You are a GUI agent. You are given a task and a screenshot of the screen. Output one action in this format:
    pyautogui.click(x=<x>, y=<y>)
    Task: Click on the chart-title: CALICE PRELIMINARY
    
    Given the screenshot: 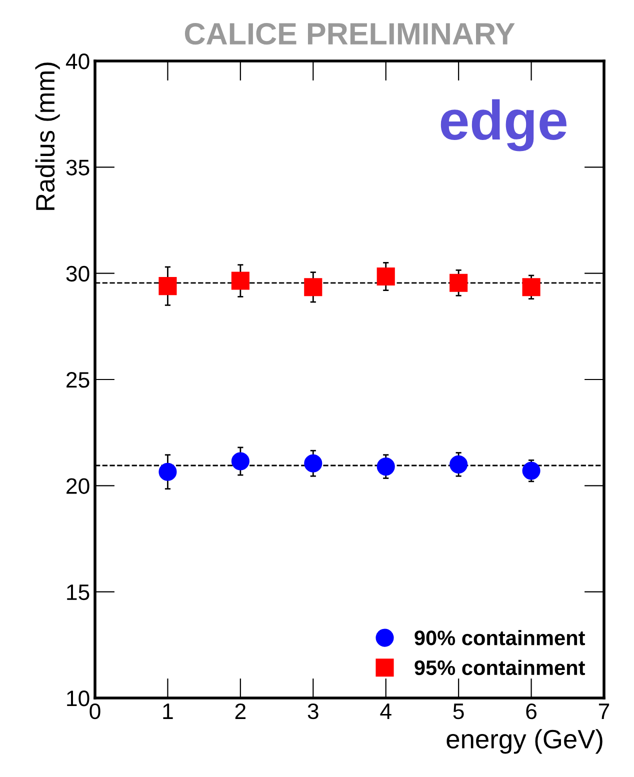 What is the action you would take?
    pyautogui.click(x=349, y=33)
    